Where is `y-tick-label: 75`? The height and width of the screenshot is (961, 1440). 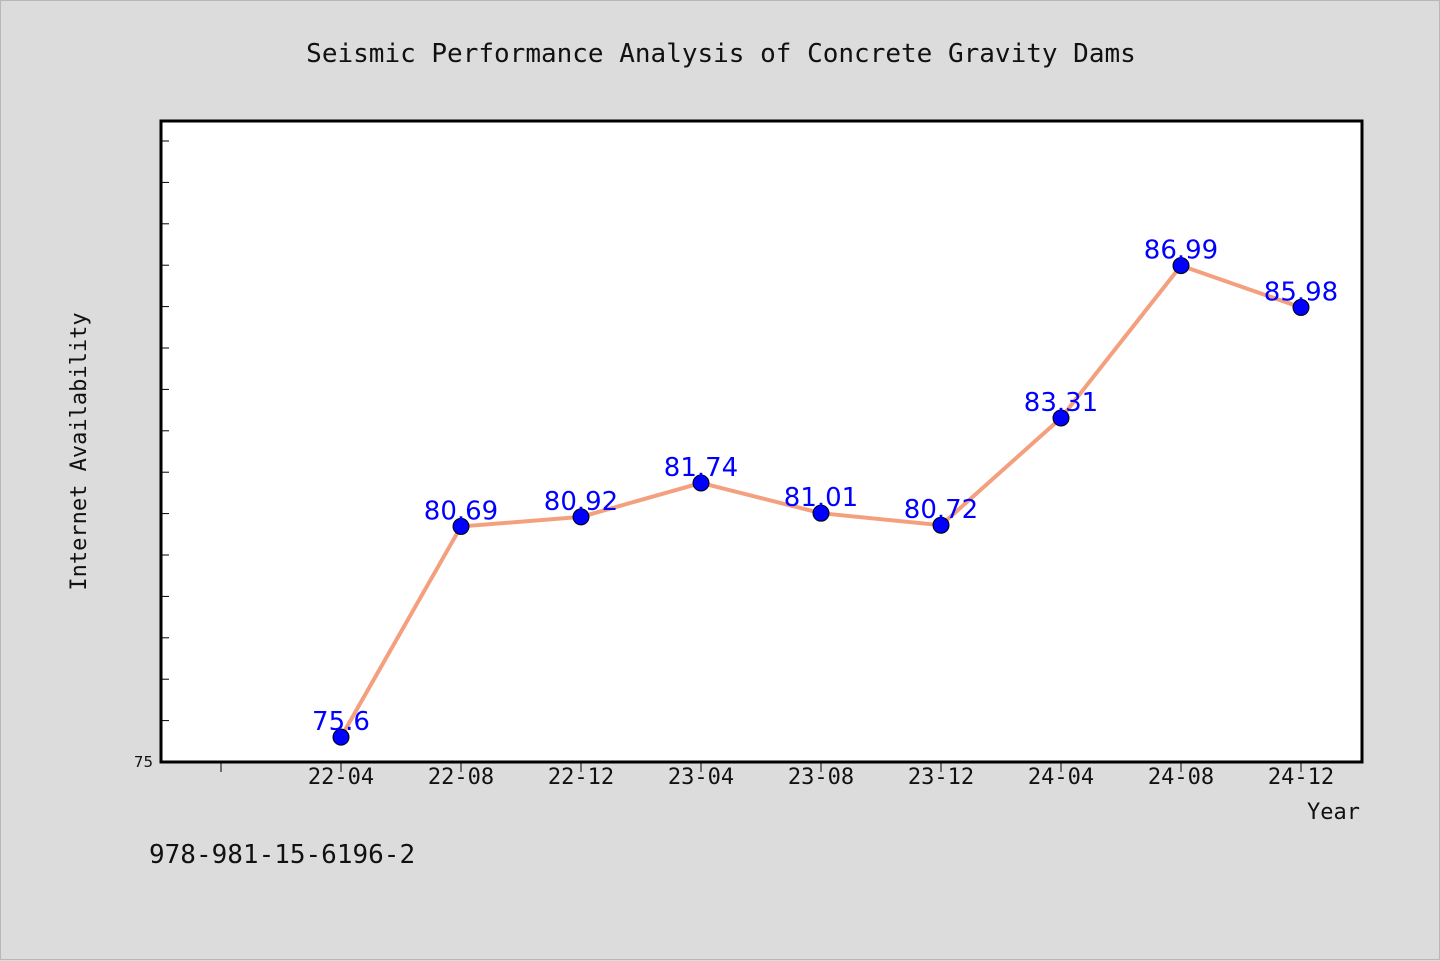
y-tick-label: 75 is located at coordinates (143, 762).